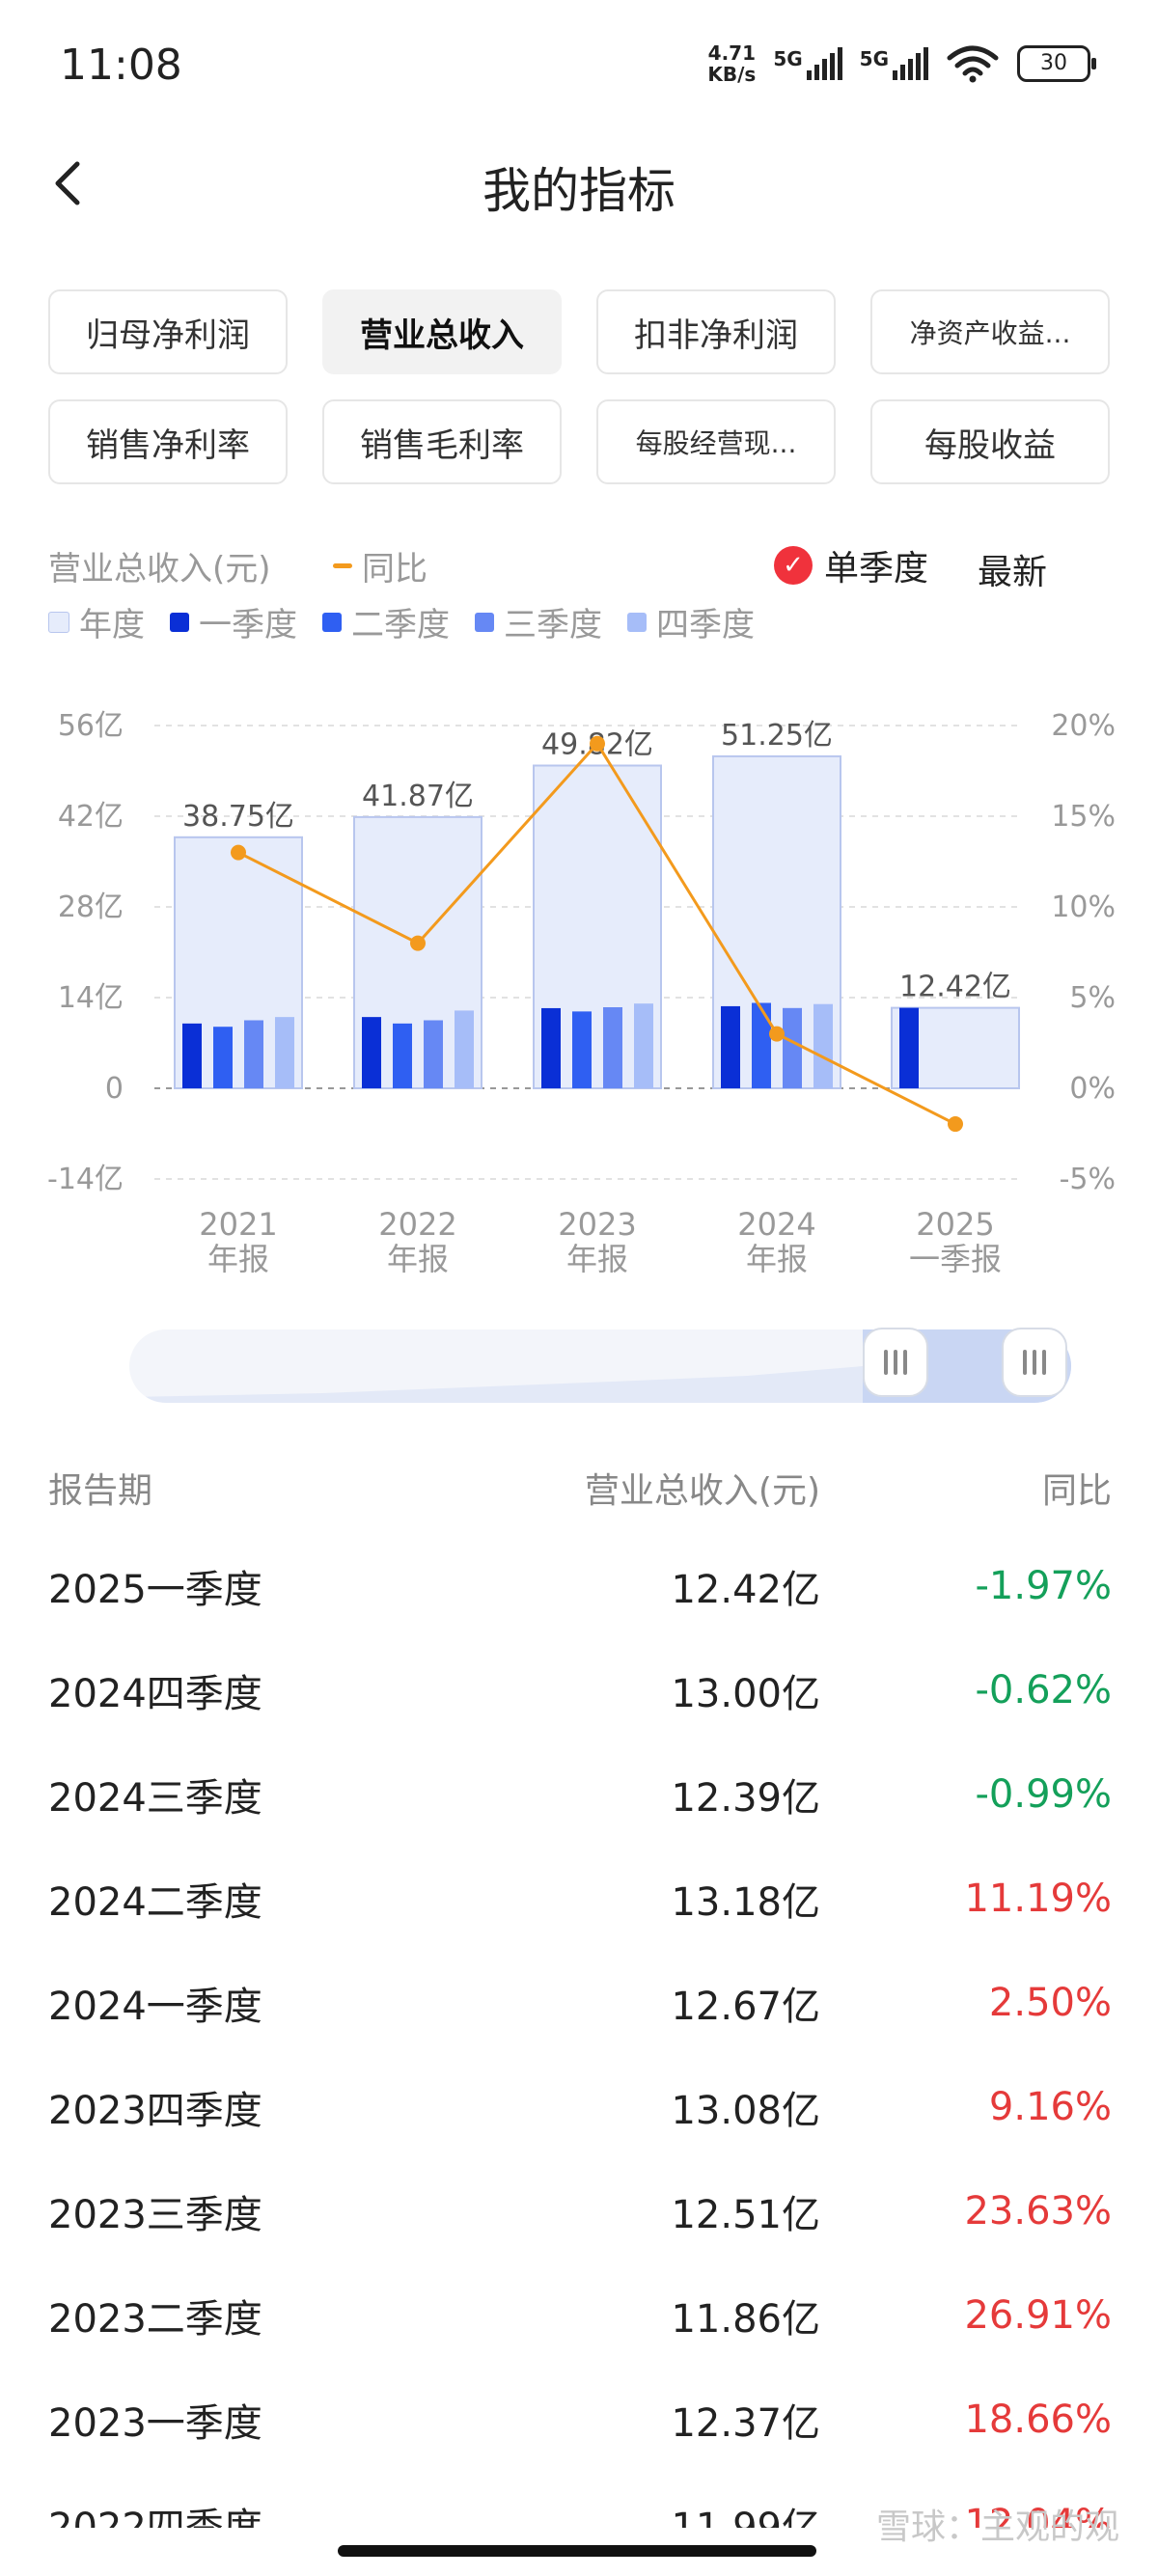 This screenshot has height=2576, width=1158. What do you see at coordinates (538, 622) in the screenshot?
I see `legend-item-q3: 三季度` at bounding box center [538, 622].